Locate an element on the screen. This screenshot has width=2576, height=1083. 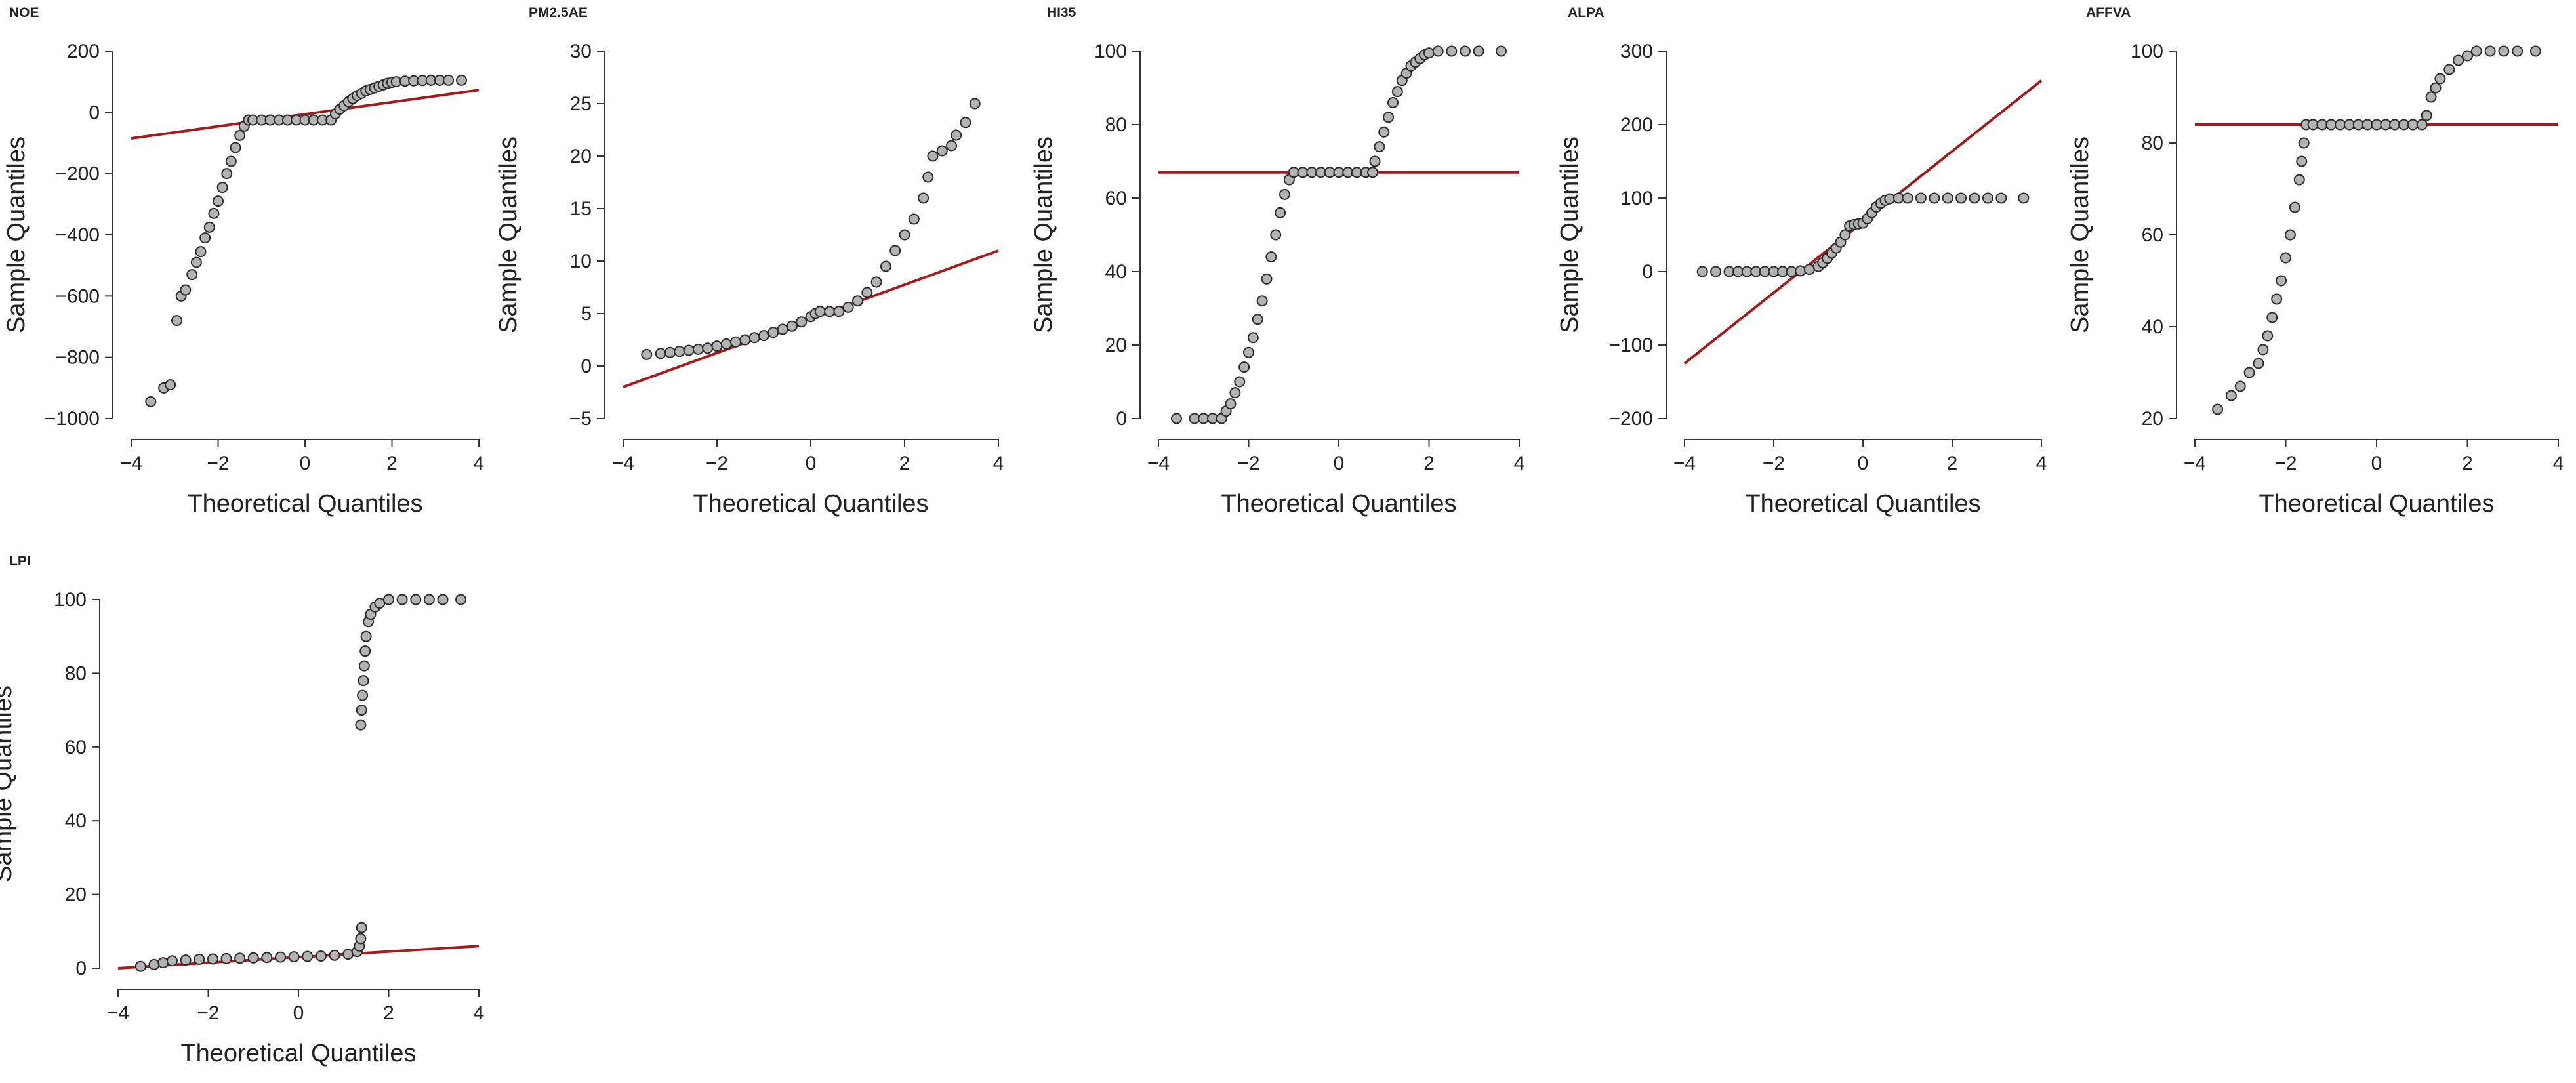
panel-title: ALPA is located at coordinates (1587, 12).